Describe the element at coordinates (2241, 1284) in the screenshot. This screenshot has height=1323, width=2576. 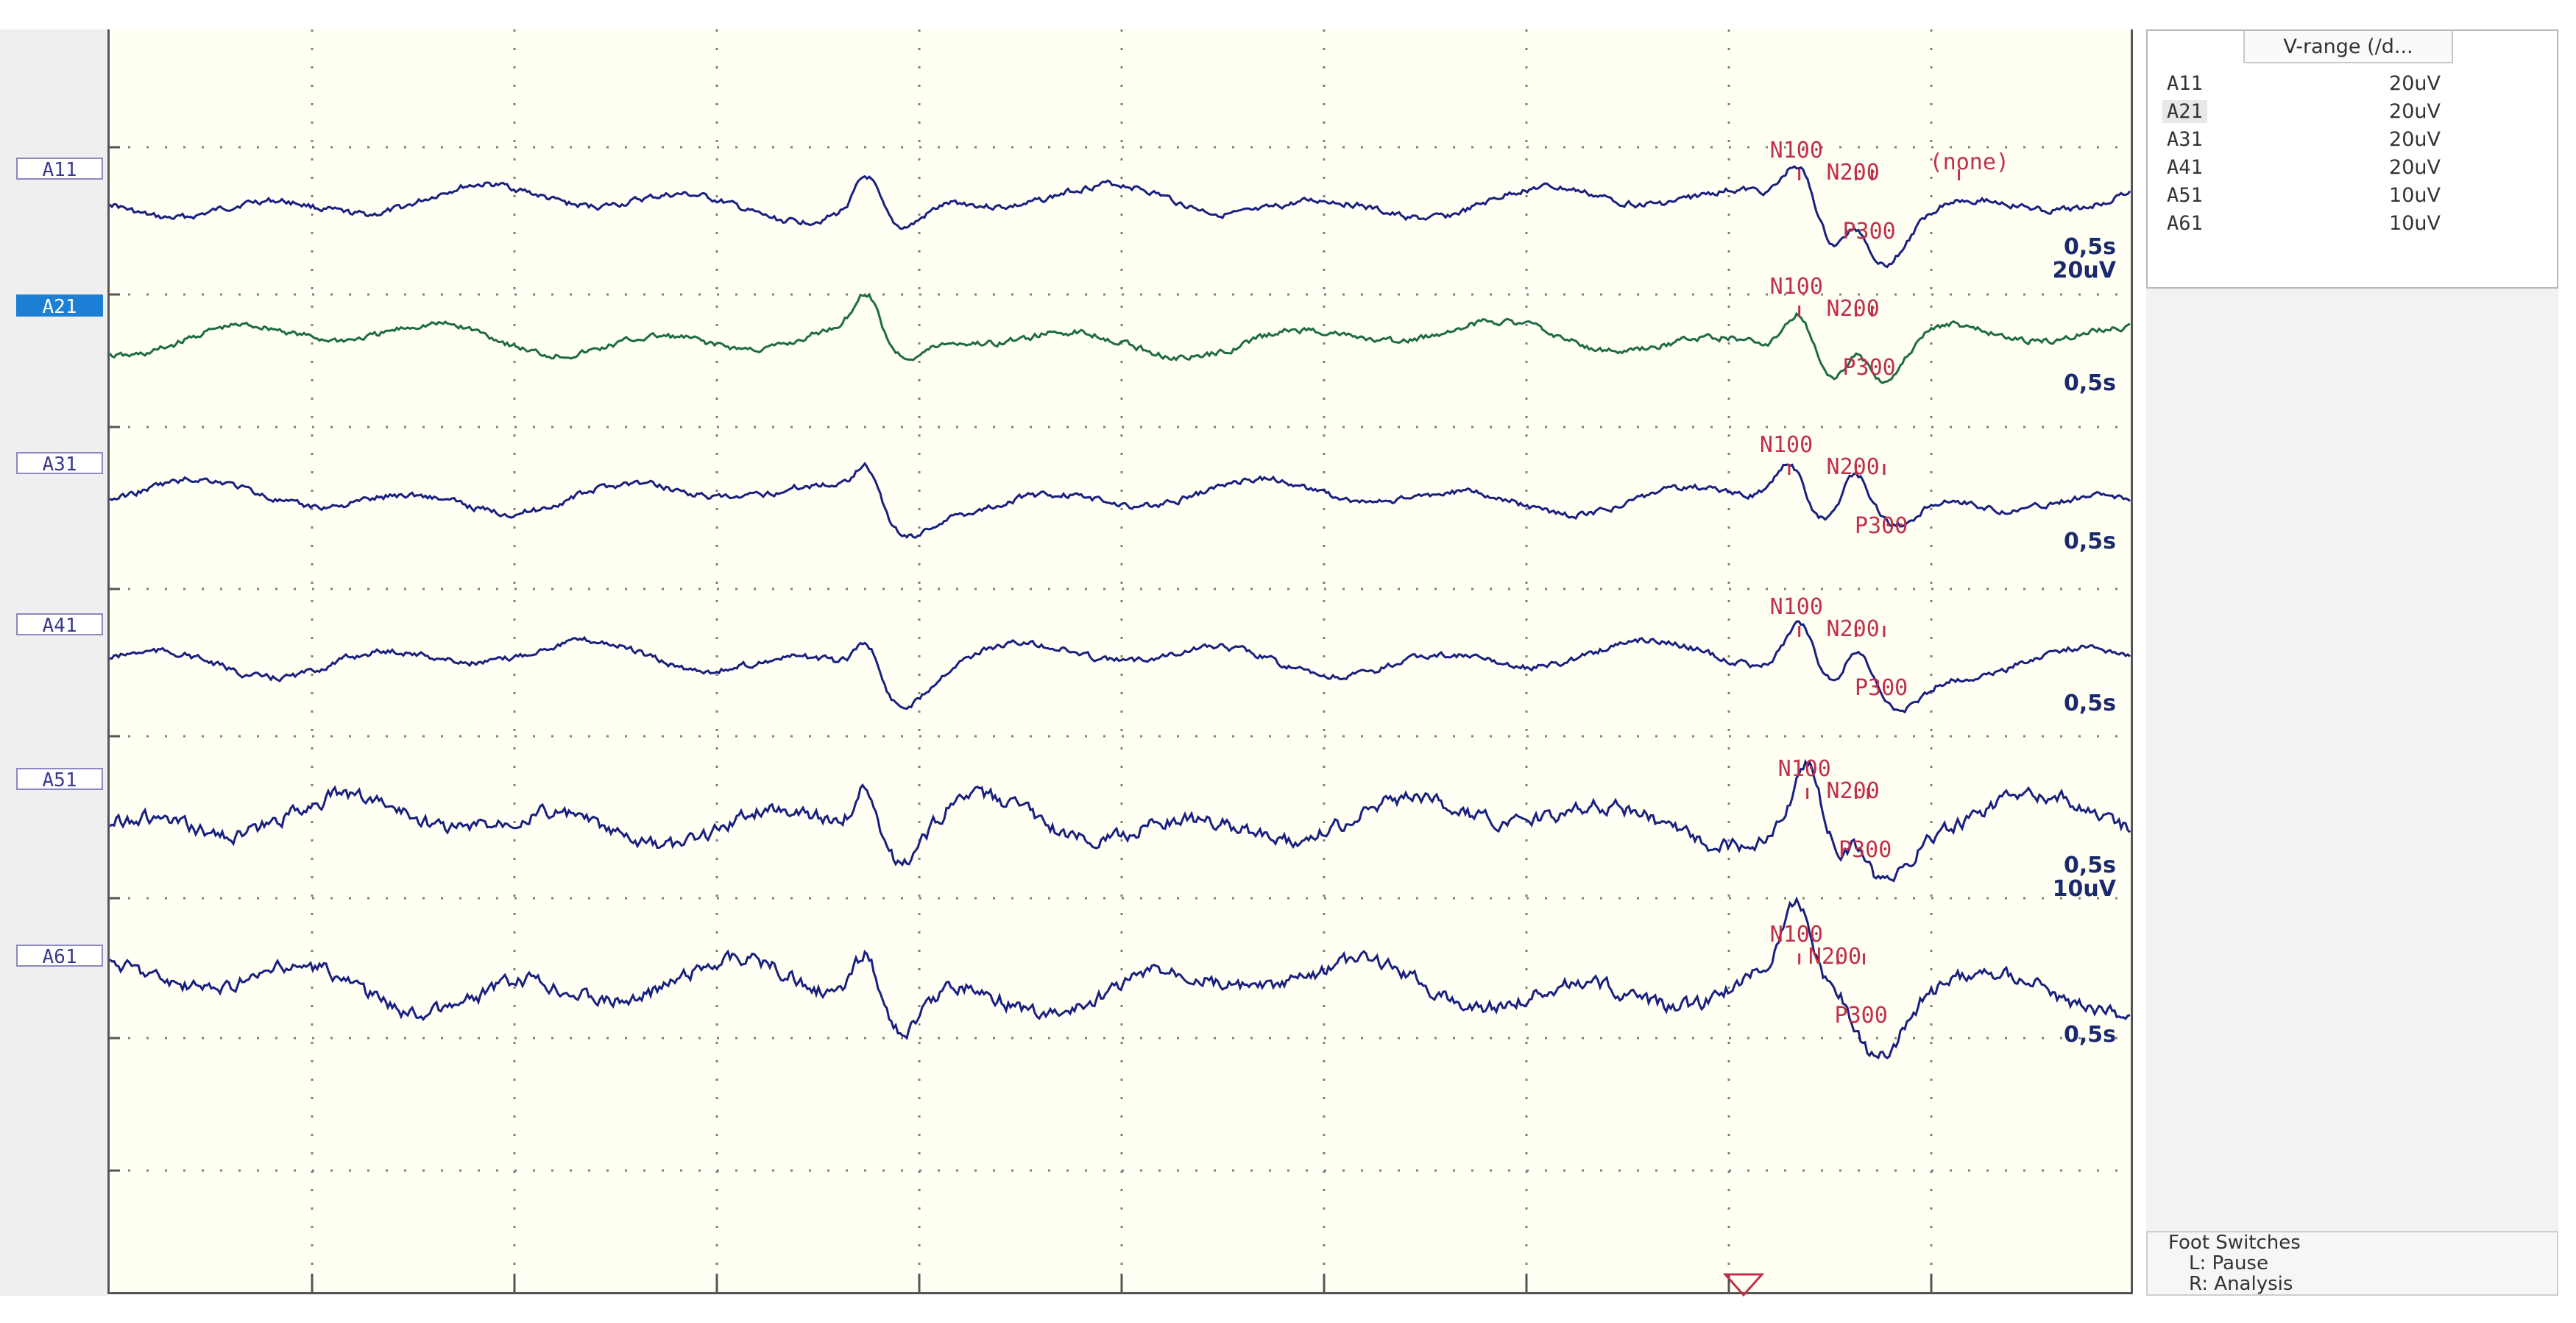
I see `foot-switch-right: R: Analysis` at that location.